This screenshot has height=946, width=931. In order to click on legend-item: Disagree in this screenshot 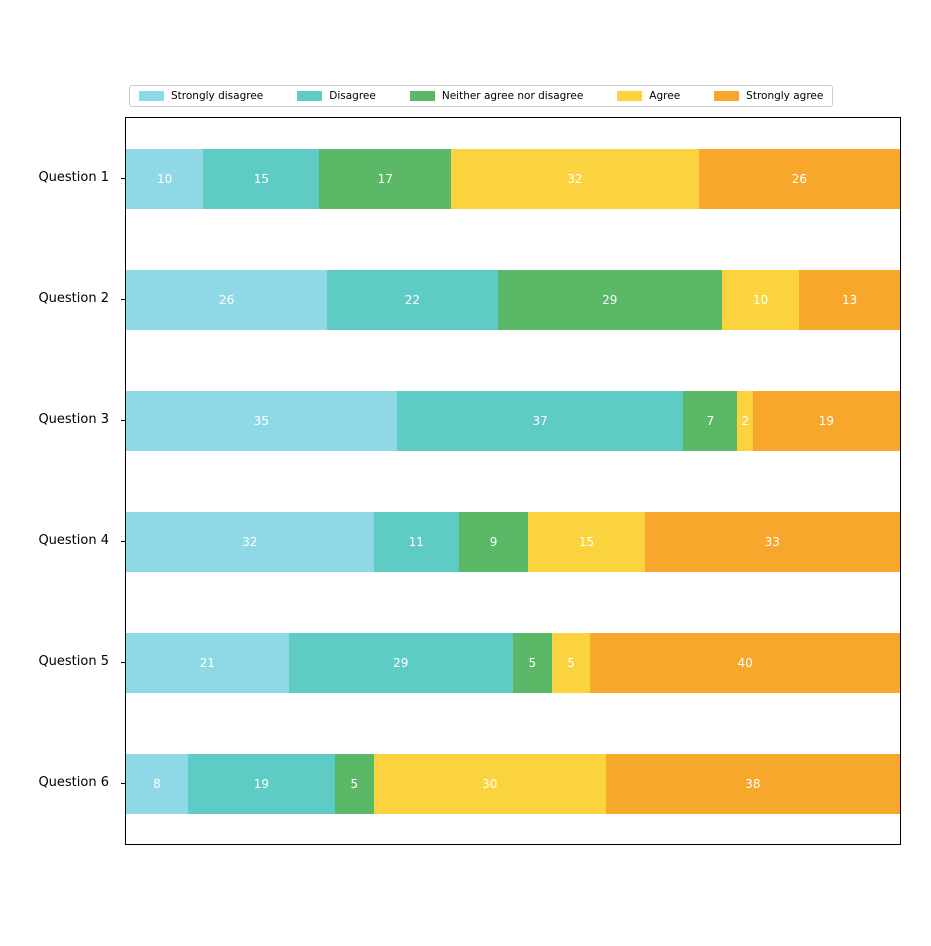, I will do `click(336, 96)`.